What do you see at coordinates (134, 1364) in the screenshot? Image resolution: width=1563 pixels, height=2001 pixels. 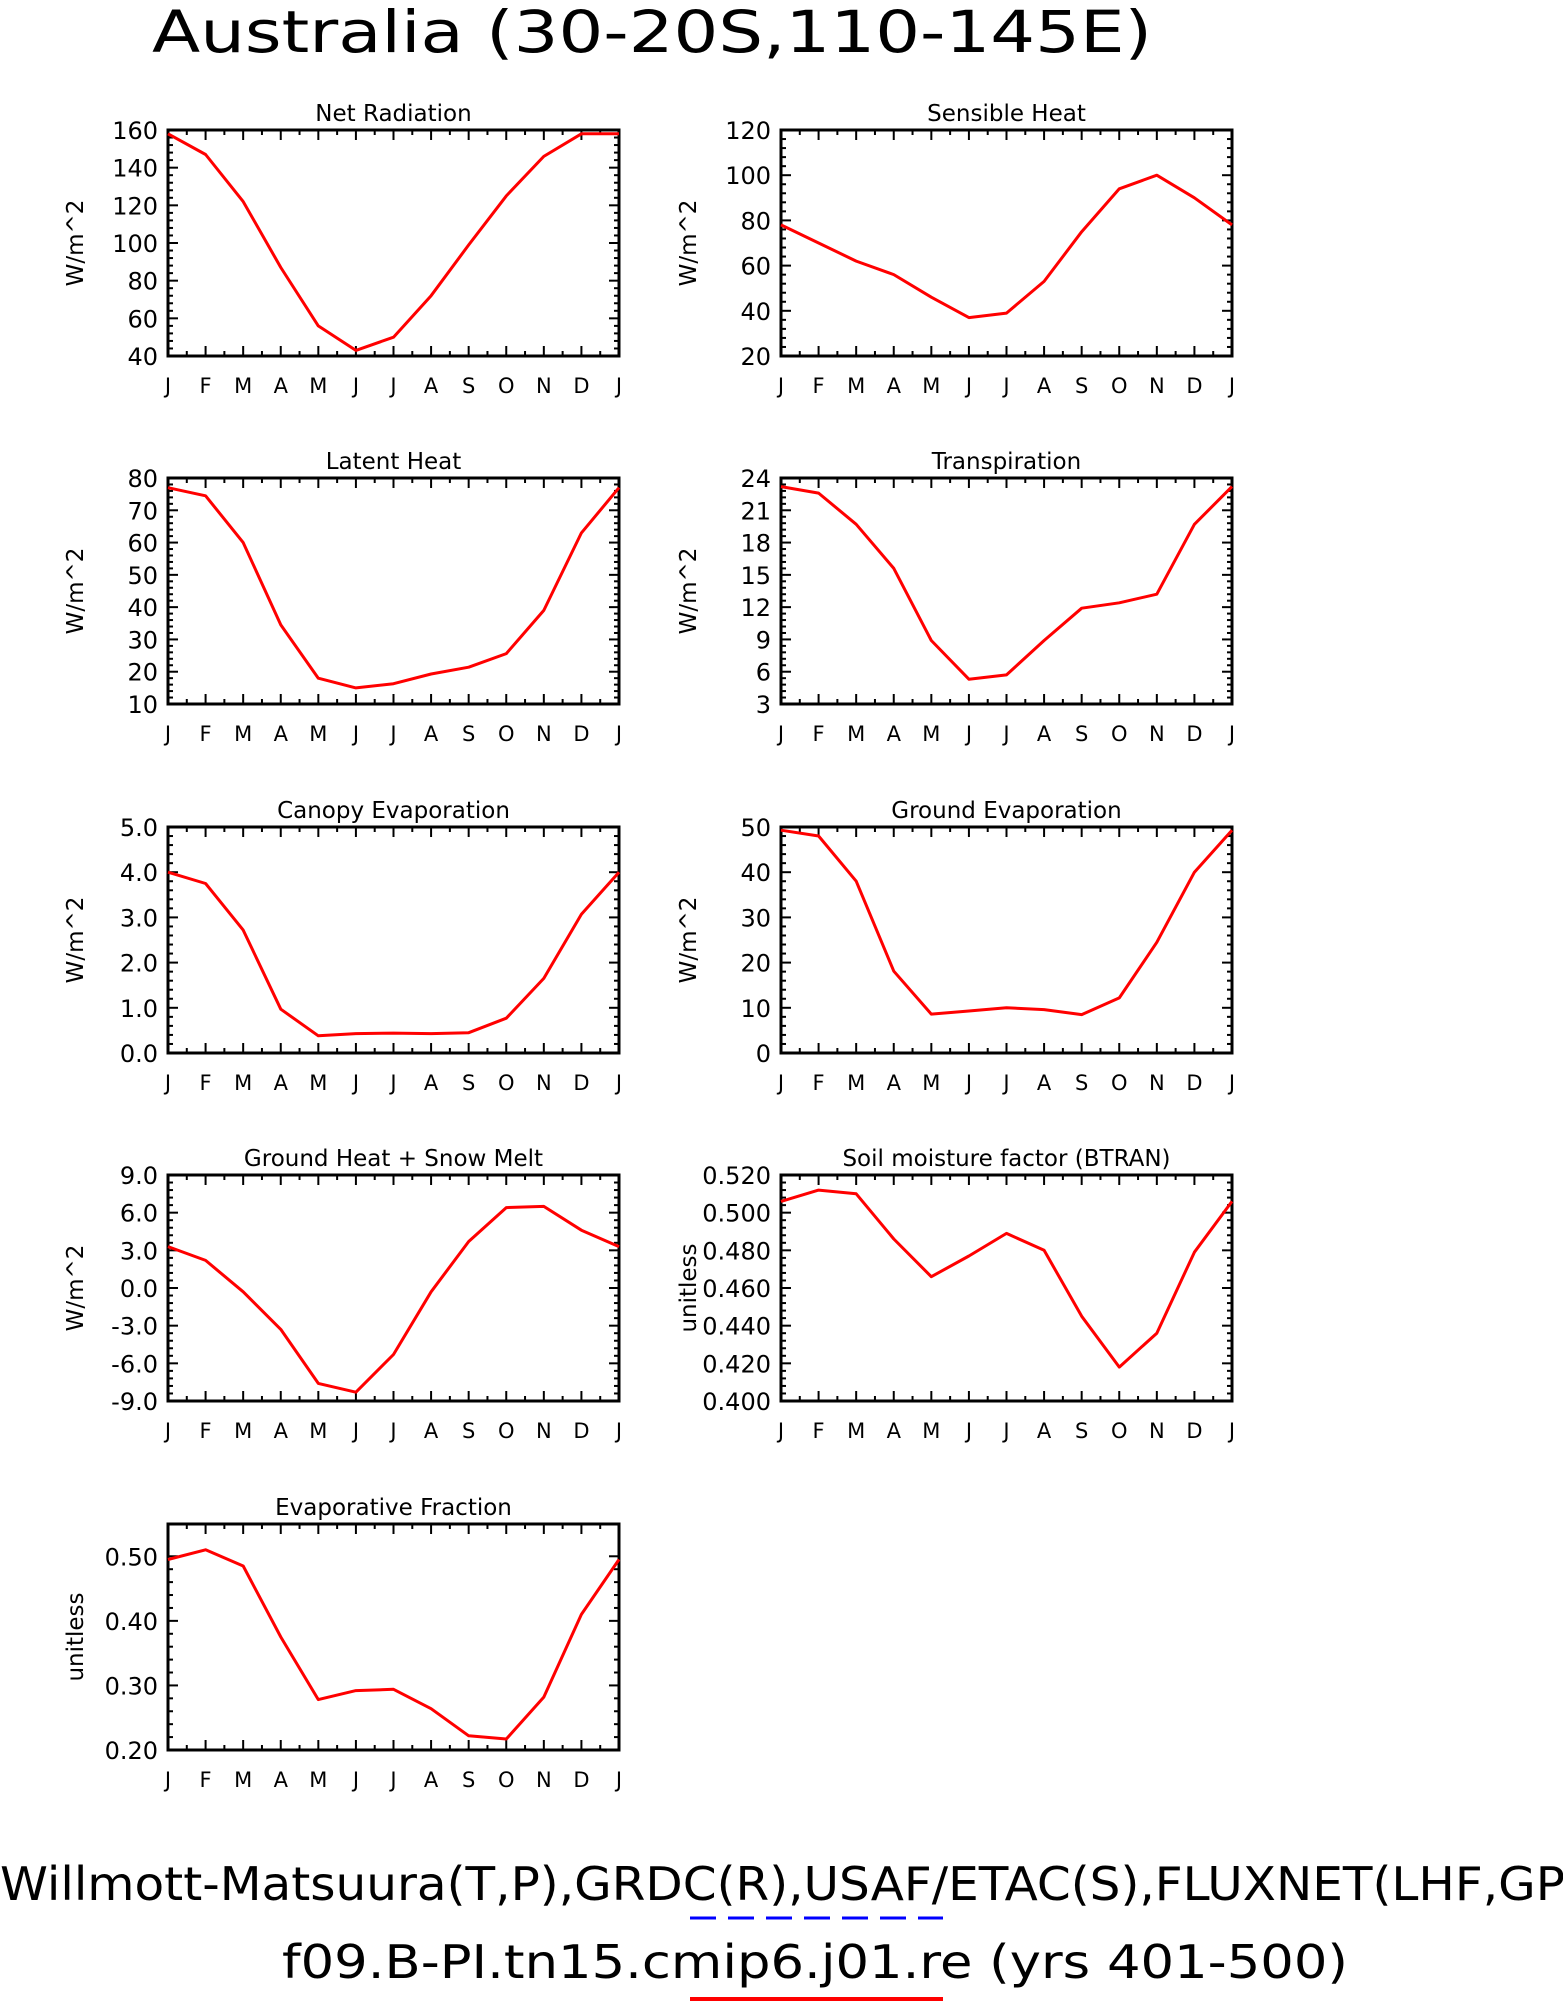 I see `y-tick-label: -6.0` at bounding box center [134, 1364].